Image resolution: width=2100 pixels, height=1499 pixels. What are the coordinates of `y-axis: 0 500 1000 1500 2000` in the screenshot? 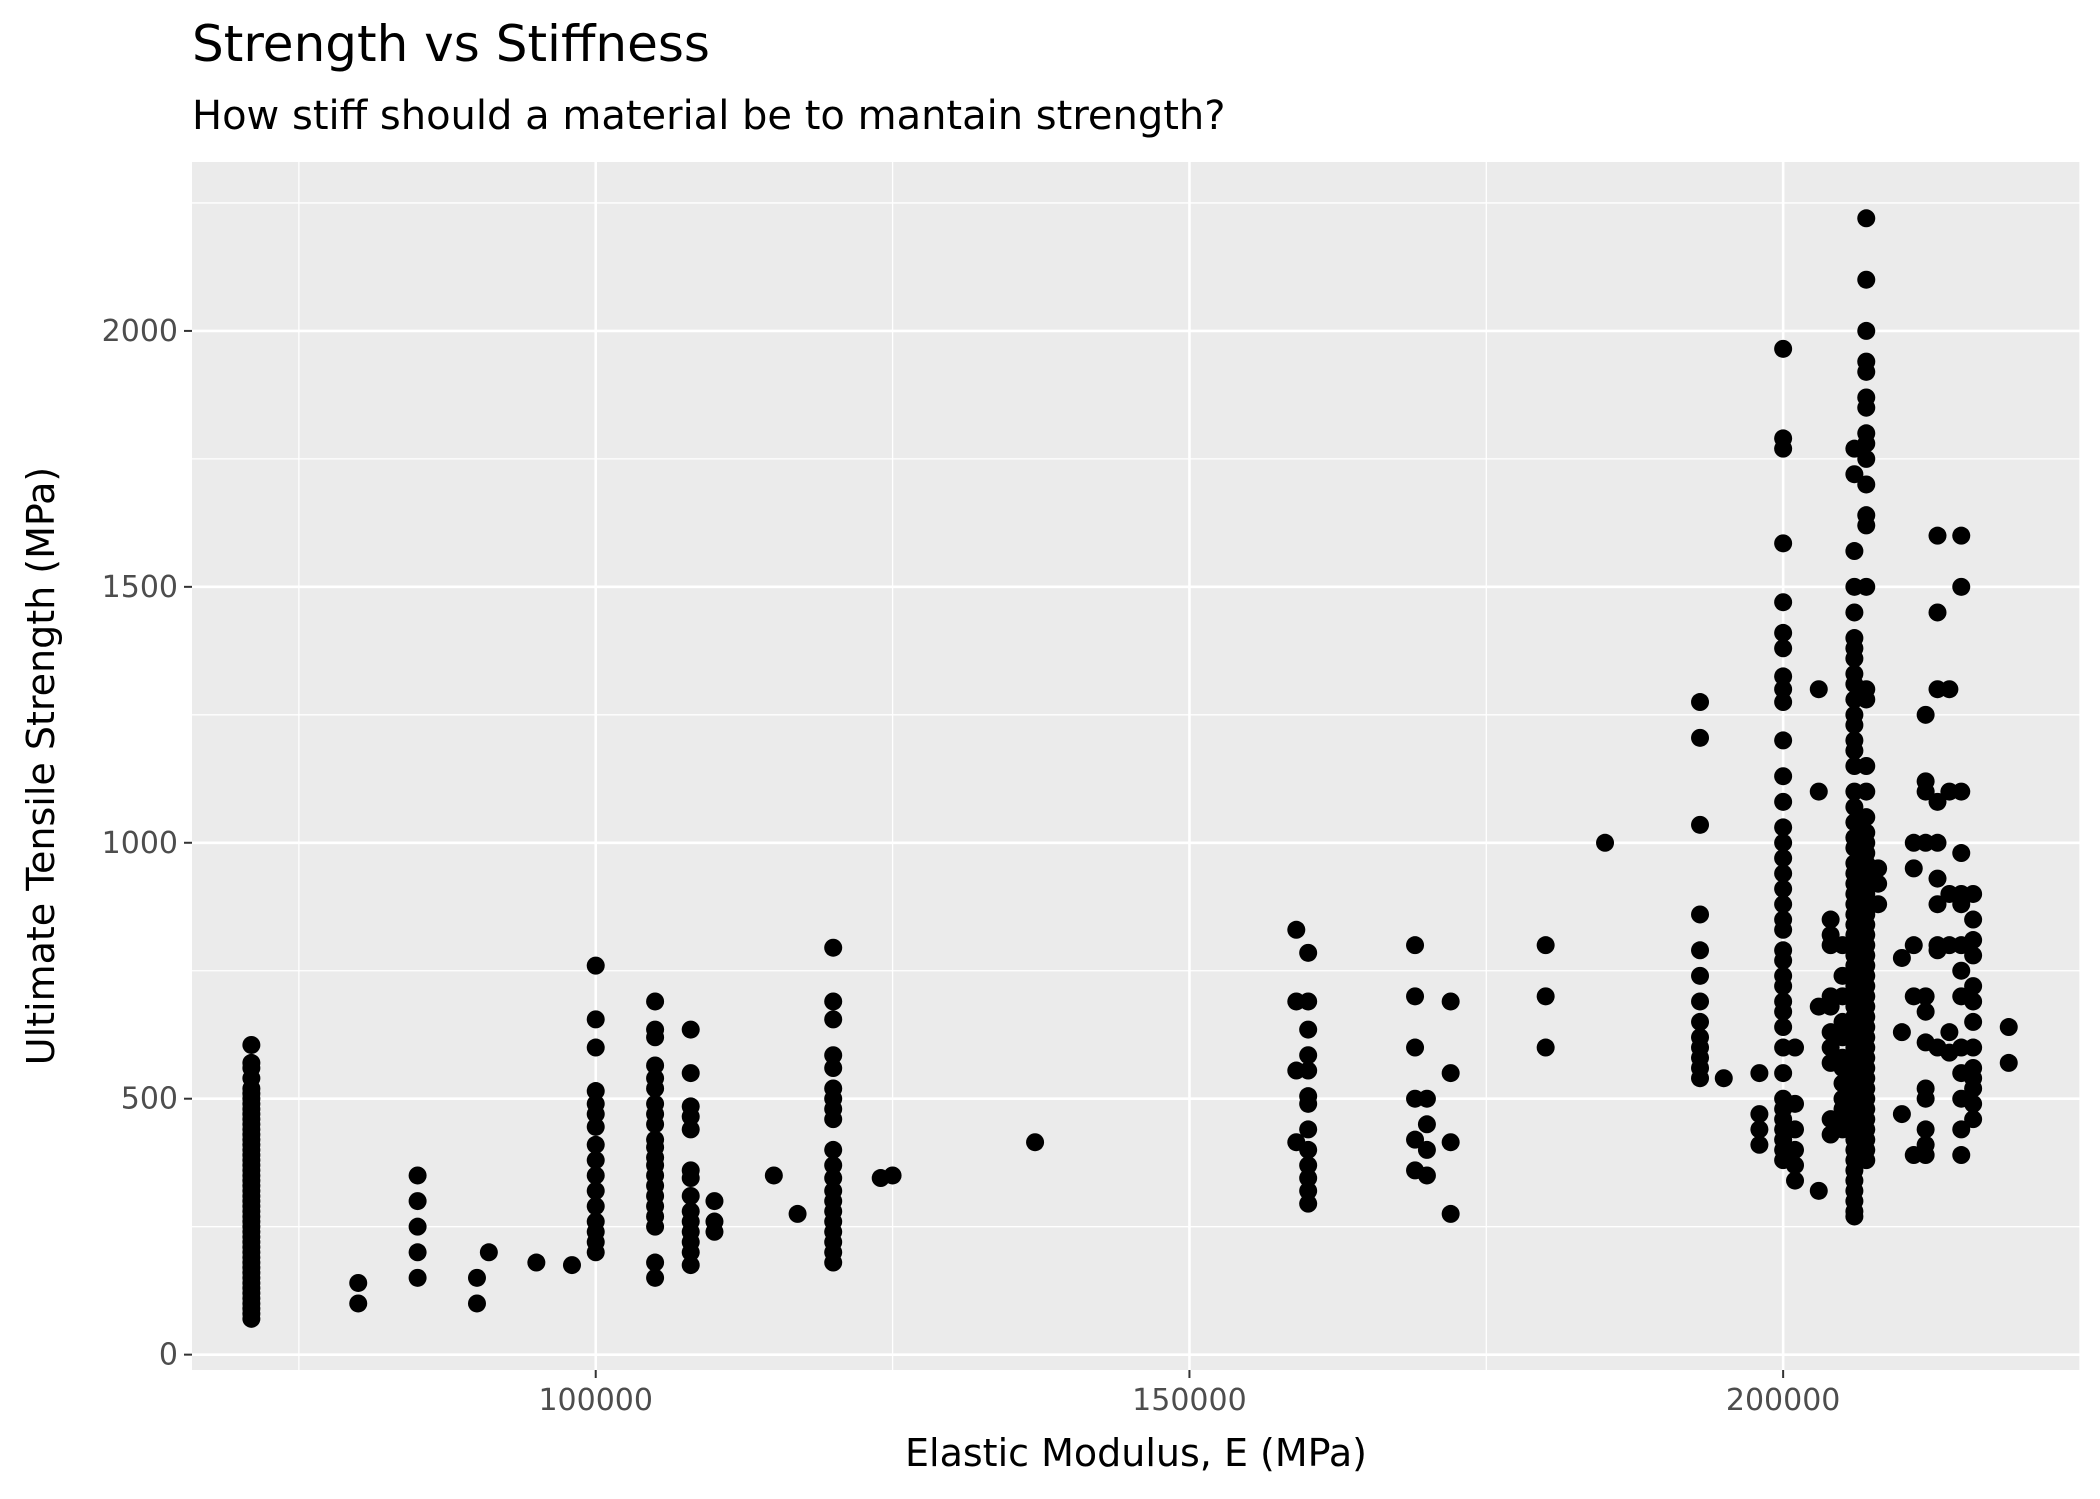 It's located at (147, 843).